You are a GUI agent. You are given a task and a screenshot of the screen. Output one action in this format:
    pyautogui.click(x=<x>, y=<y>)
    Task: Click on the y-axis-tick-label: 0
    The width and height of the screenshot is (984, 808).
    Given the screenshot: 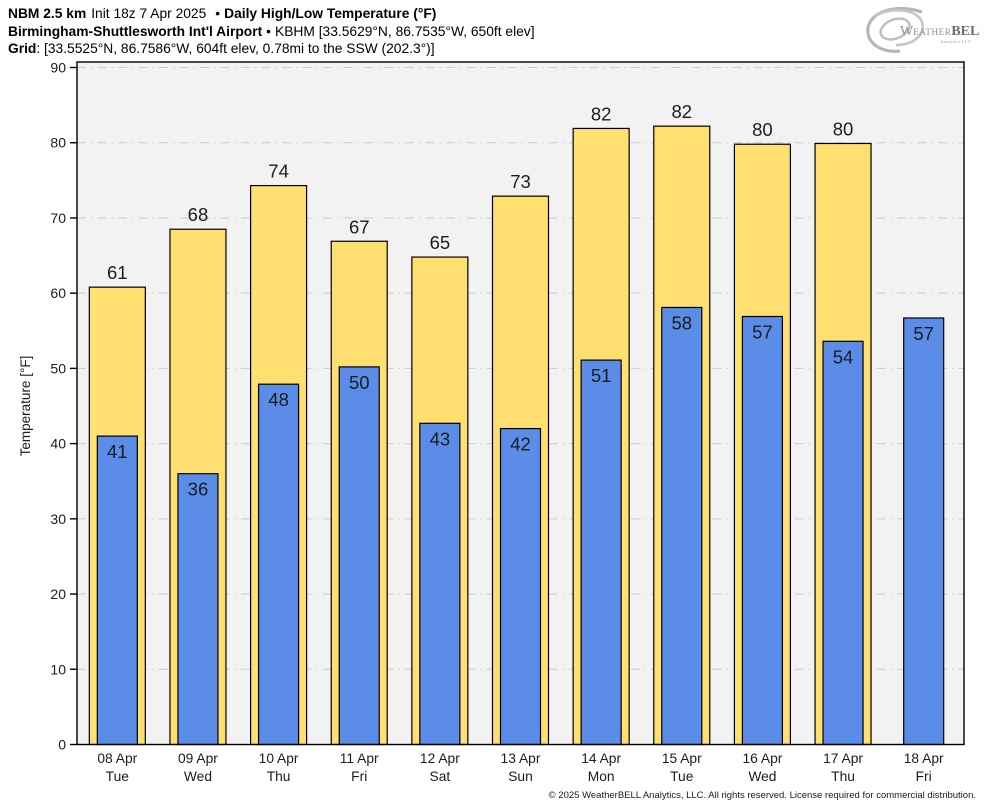 What is the action you would take?
    pyautogui.click(x=62, y=745)
    